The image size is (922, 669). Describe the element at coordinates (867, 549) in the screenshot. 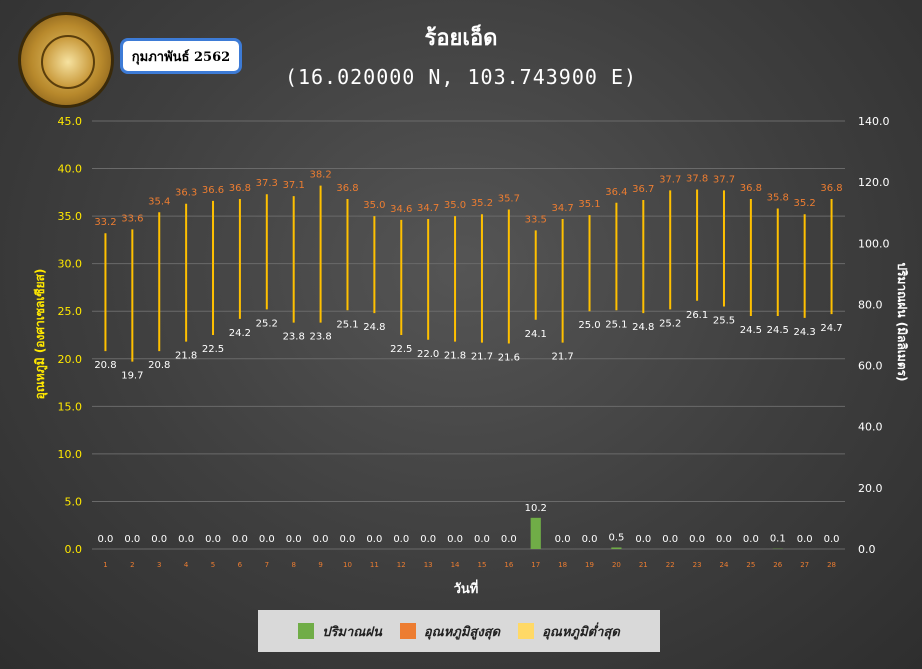

I see `right-axis-tick-label: 0.0` at that location.